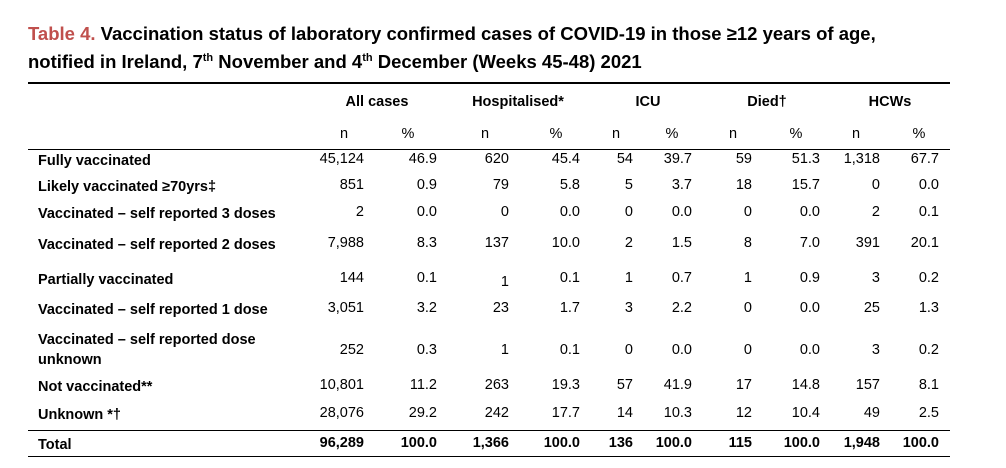 This screenshot has height=468, width=1006. Describe the element at coordinates (743, 185) in the screenshot. I see `table-cell: 18` at that location.